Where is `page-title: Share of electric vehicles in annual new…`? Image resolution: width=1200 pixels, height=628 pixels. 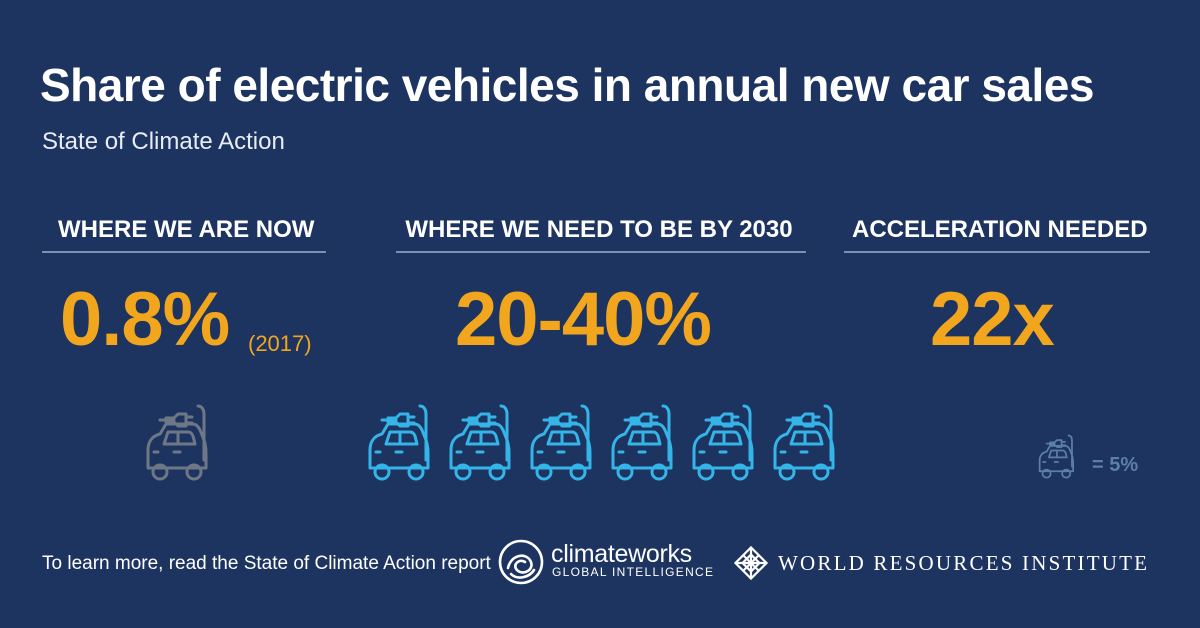
page-title: Share of electric vehicles in annual new… is located at coordinates (567, 85).